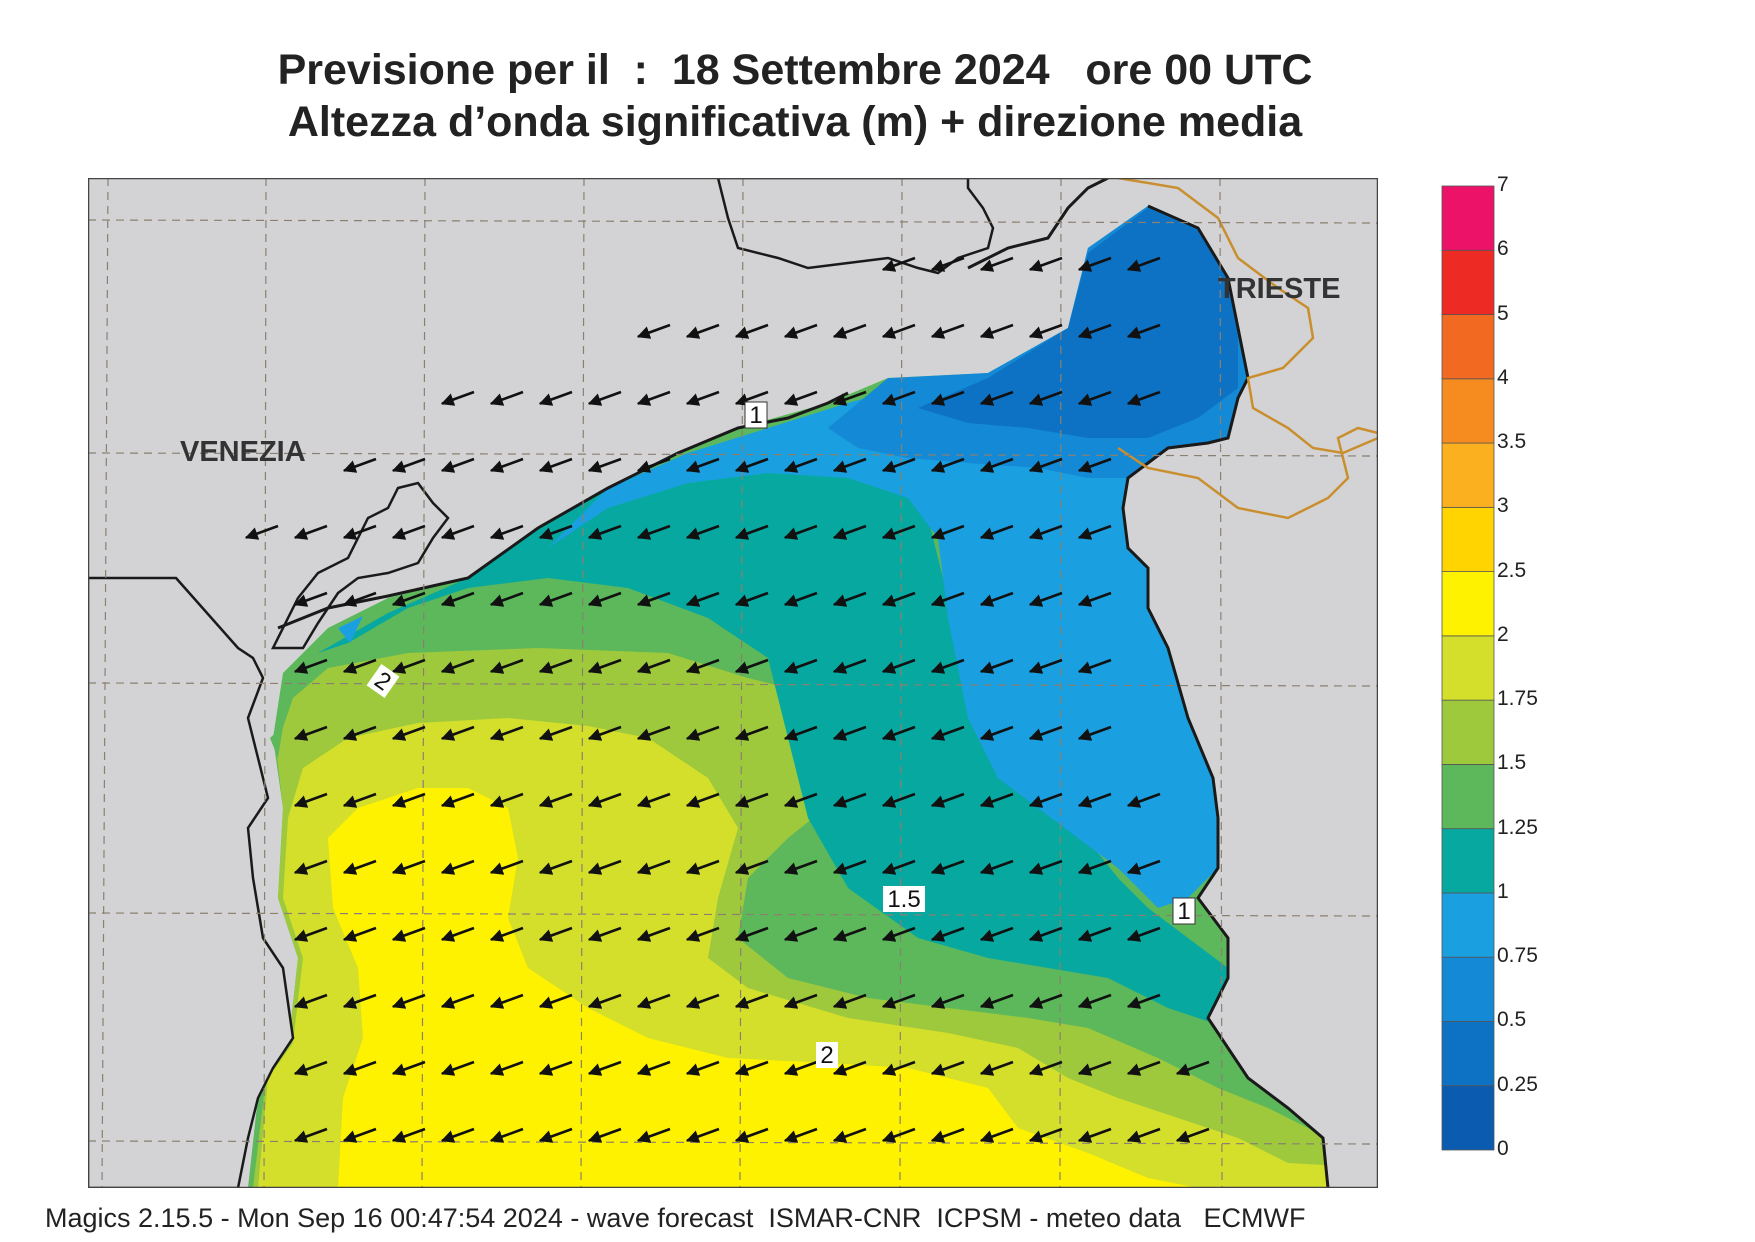 The image size is (1755, 1242). What do you see at coordinates (1503, 1148) in the screenshot?
I see `colorbar-tick-label: 0` at bounding box center [1503, 1148].